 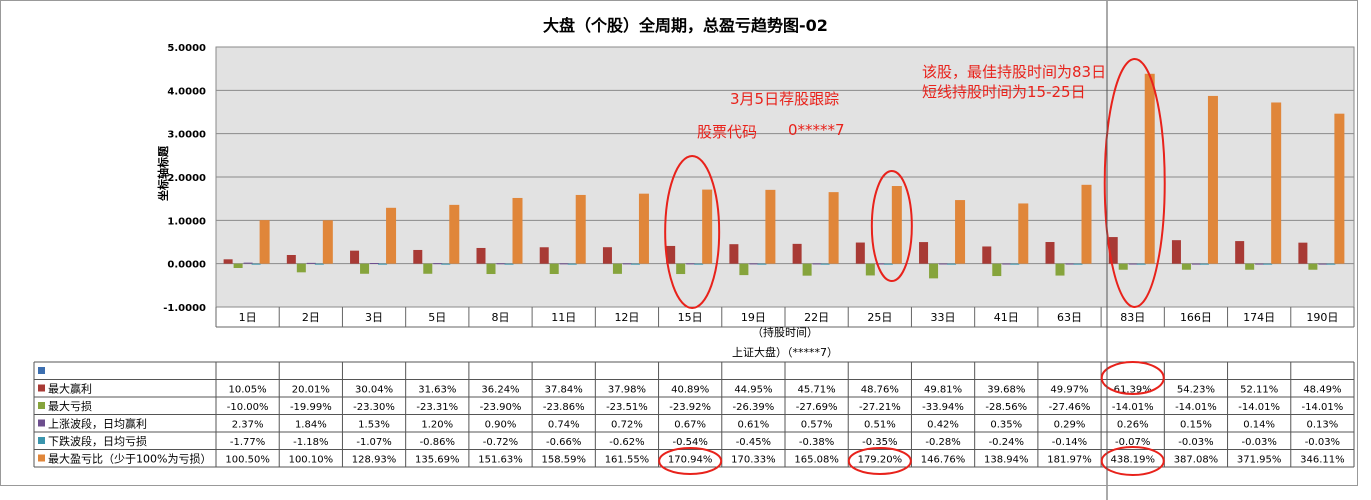 I want to click on x-tick-label: 11日, so click(x=563, y=317).